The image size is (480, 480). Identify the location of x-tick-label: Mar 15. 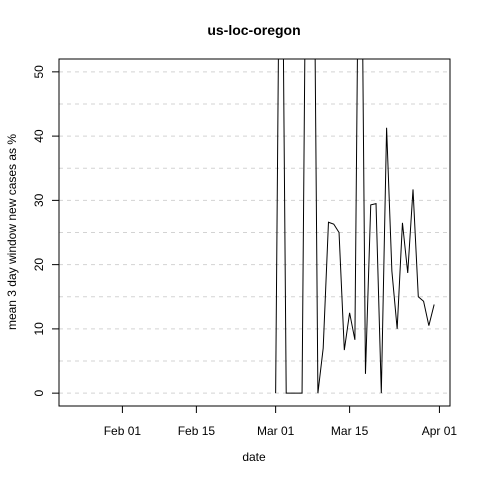
(350, 431).